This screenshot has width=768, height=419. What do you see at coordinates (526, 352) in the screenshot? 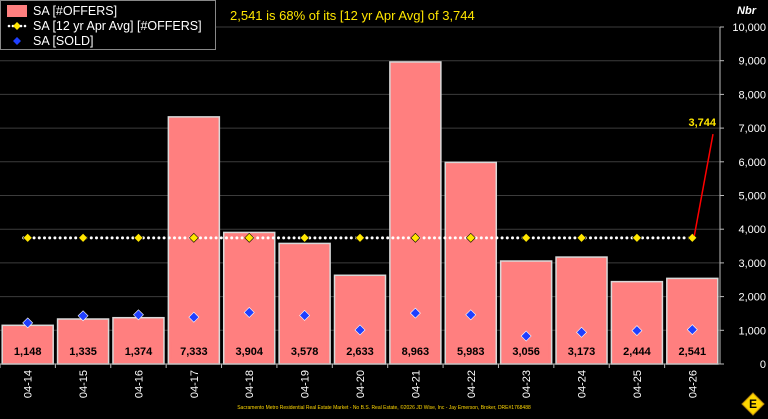
I see `data-label: 3,056` at bounding box center [526, 352].